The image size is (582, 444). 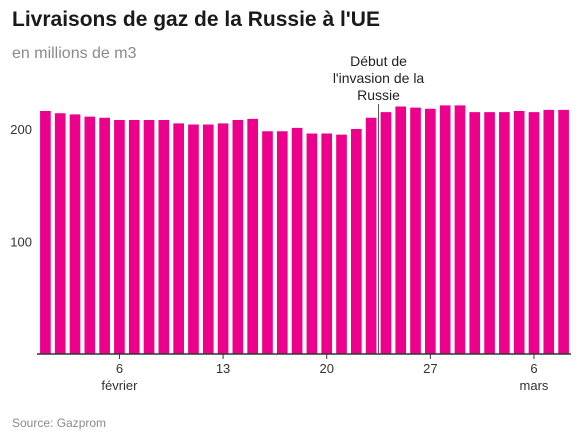 What do you see at coordinates (304, 373) in the screenshot?
I see `x-axis: 6 13 20 27 6 février mars` at bounding box center [304, 373].